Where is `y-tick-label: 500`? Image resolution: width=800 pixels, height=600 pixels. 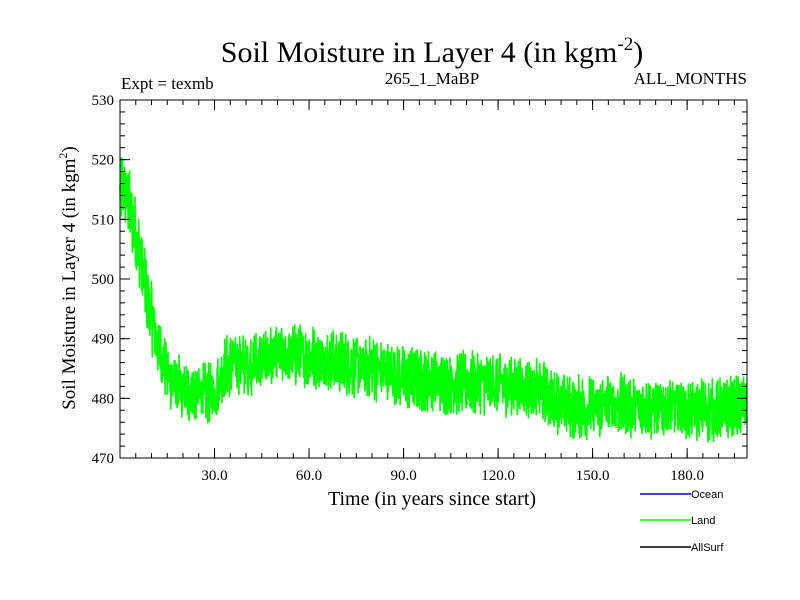 y-tick-label: 500 is located at coordinates (103, 280).